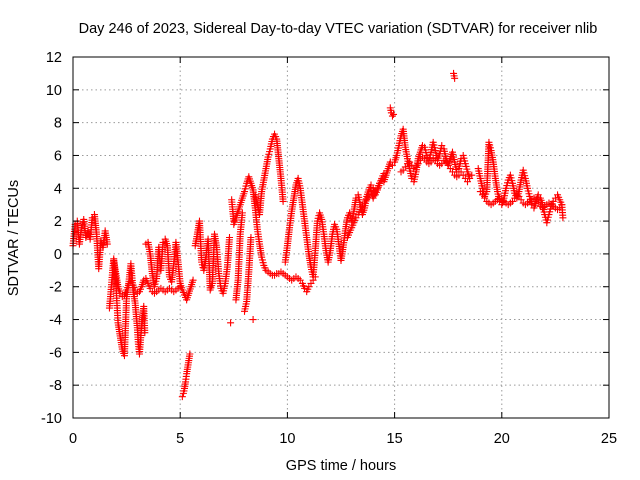  Describe the element at coordinates (51, 419) in the screenshot. I see `y-tick-label: -10` at that location.